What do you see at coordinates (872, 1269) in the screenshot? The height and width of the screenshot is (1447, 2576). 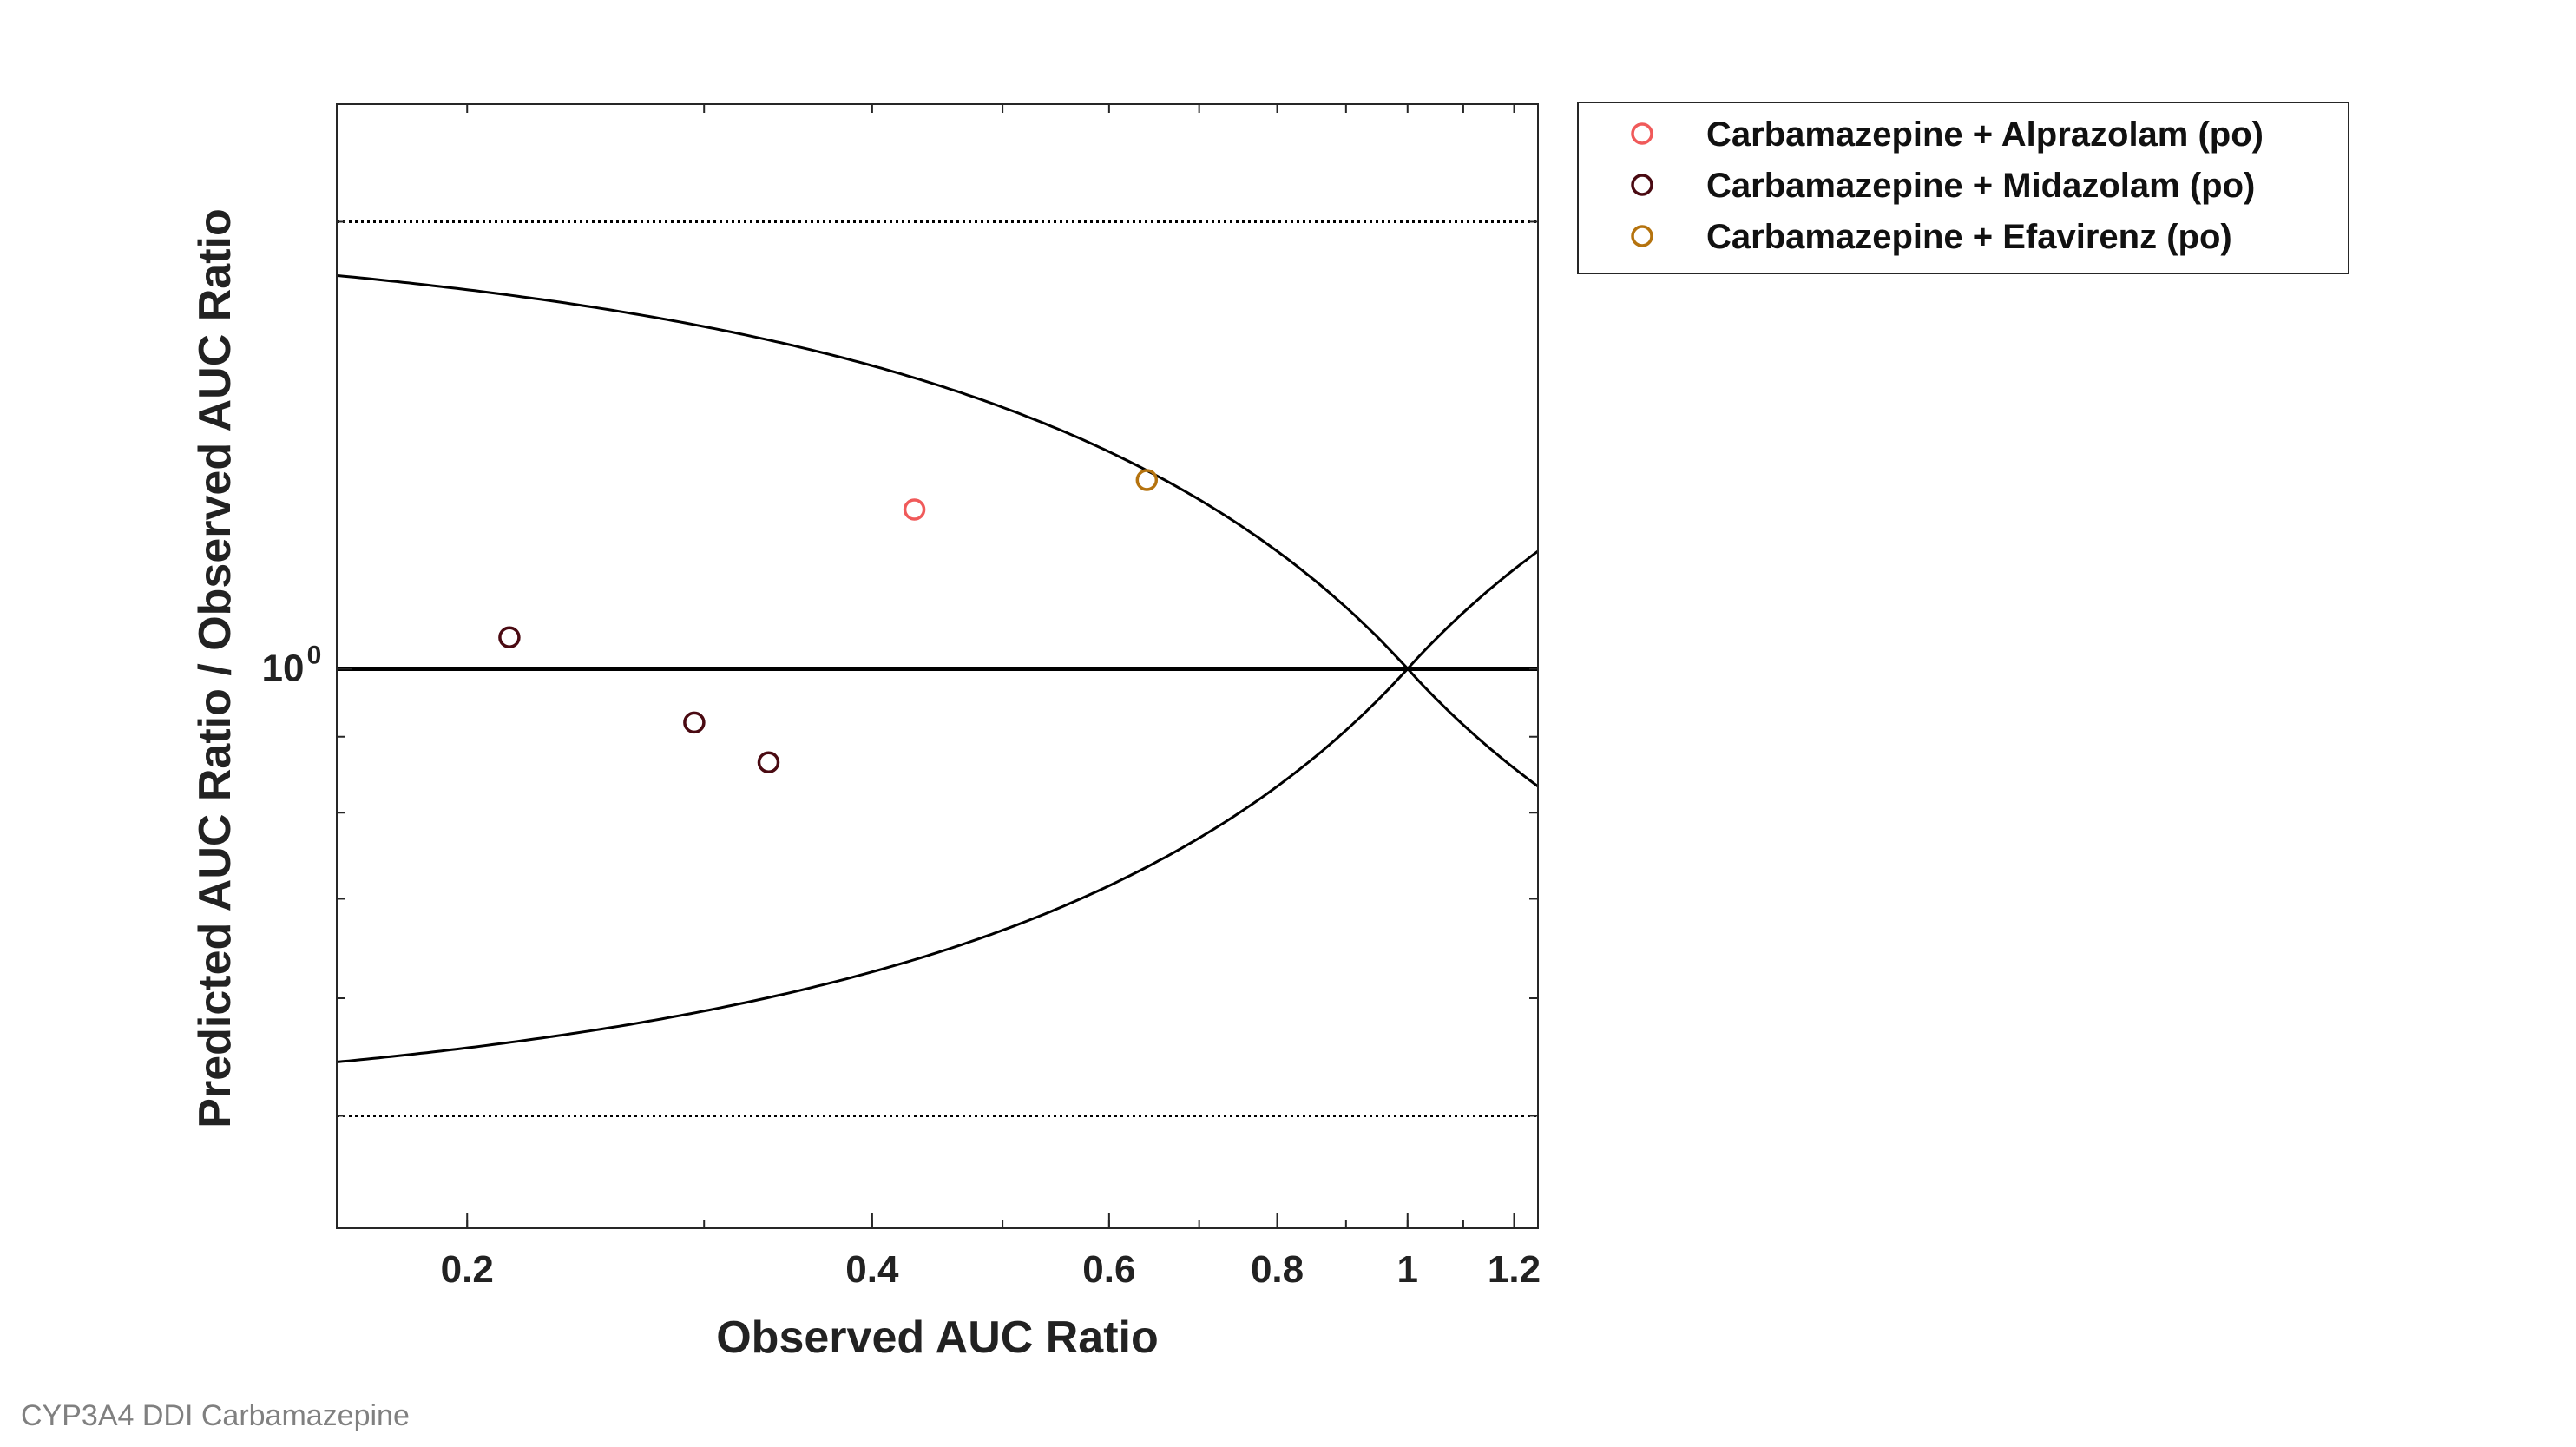 I see `x-tick-label: 0.4` at bounding box center [872, 1269].